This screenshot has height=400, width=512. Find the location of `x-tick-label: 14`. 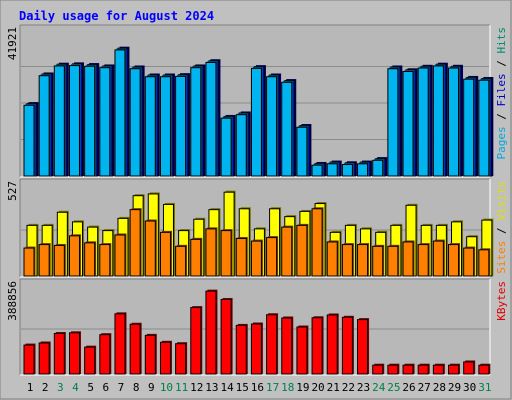

x-tick-label: 14 is located at coordinates (227, 387).